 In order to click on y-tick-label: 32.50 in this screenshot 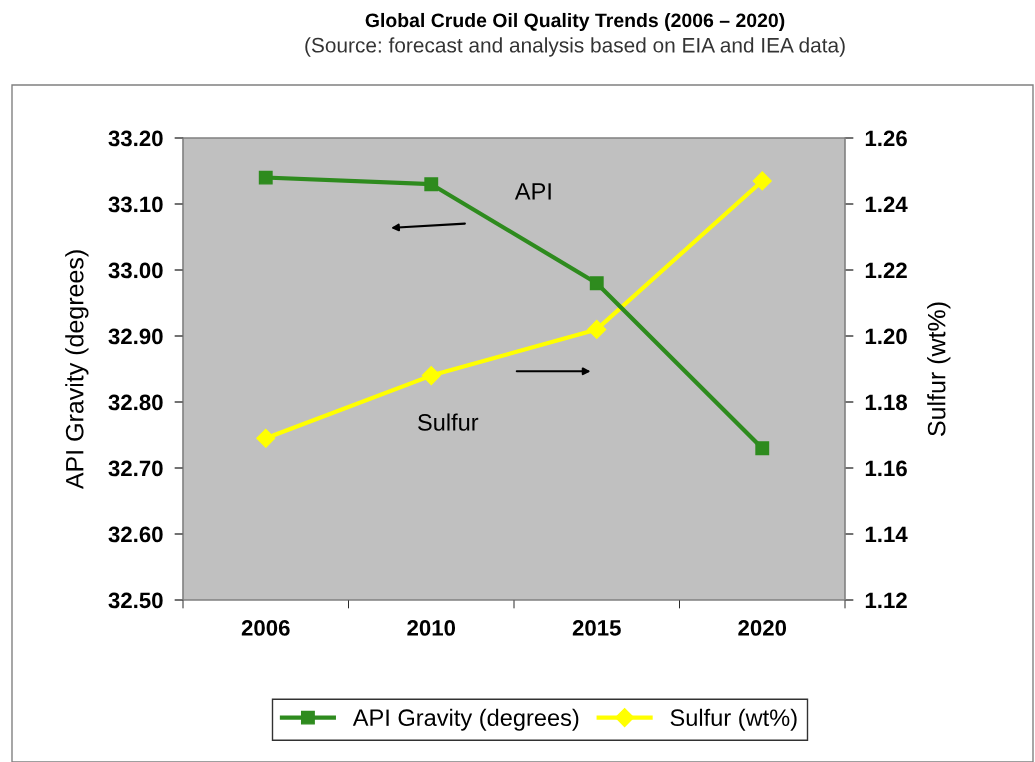, I will do `click(135, 600)`.